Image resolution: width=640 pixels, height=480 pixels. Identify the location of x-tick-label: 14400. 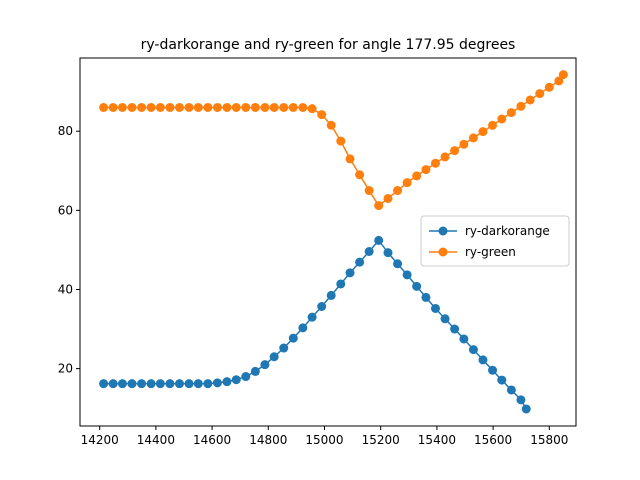
(156, 440).